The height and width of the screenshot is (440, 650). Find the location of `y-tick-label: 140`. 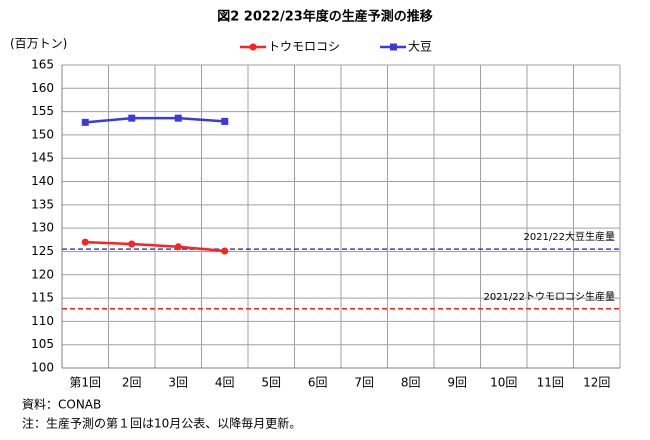

y-tick-label: 140 is located at coordinates (42, 181).